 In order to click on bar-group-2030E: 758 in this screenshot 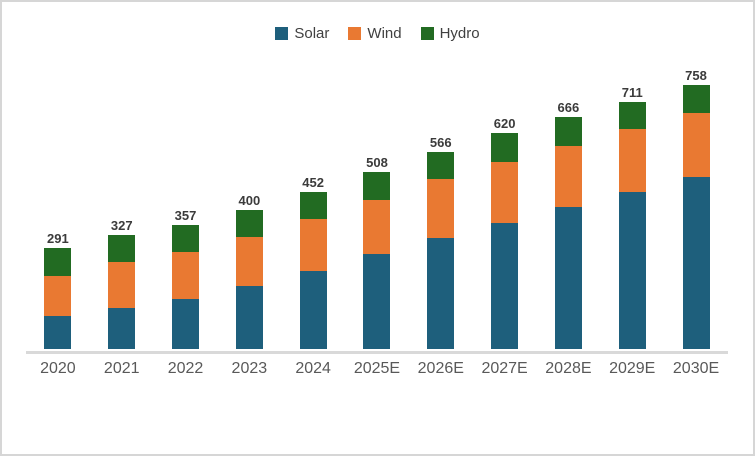, I will do `click(696, 209)`.